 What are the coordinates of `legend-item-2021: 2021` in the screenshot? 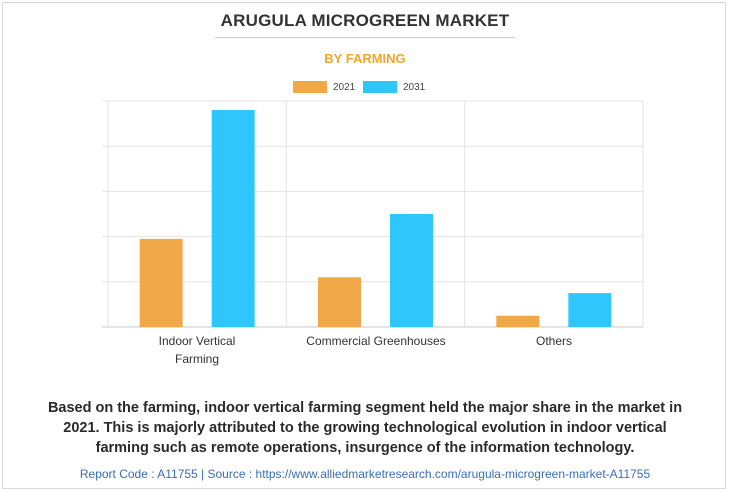 It's located at (324, 87).